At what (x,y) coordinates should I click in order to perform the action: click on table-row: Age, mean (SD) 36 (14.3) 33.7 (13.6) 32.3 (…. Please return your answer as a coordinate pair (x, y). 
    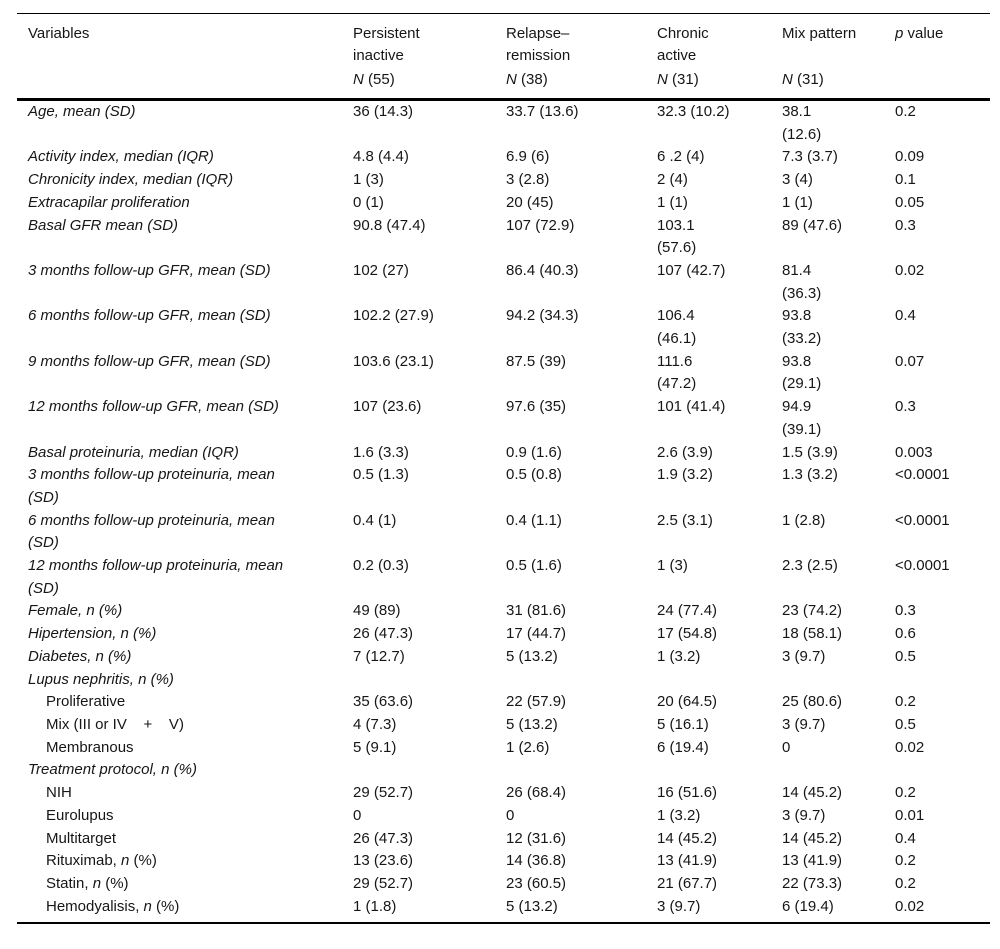
    Looking at the image, I should click on (503, 123).